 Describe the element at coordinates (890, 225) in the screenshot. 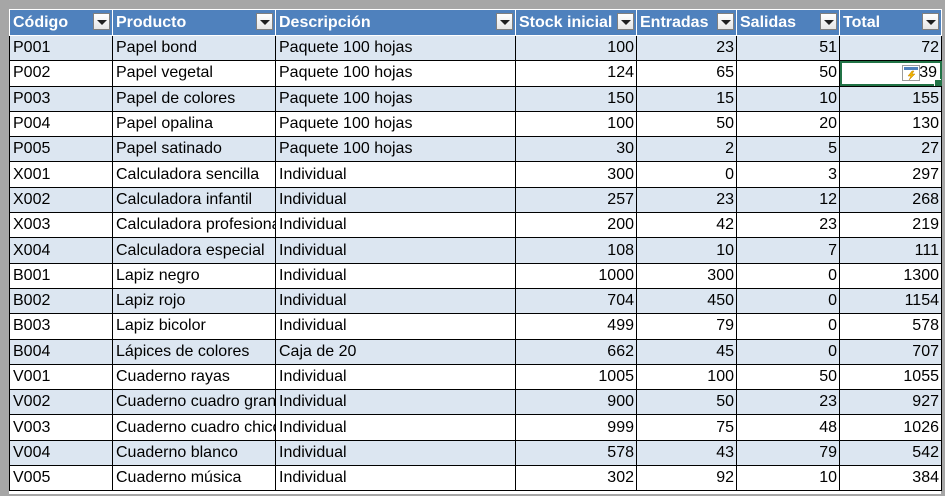

I see `cell-total: 219` at that location.